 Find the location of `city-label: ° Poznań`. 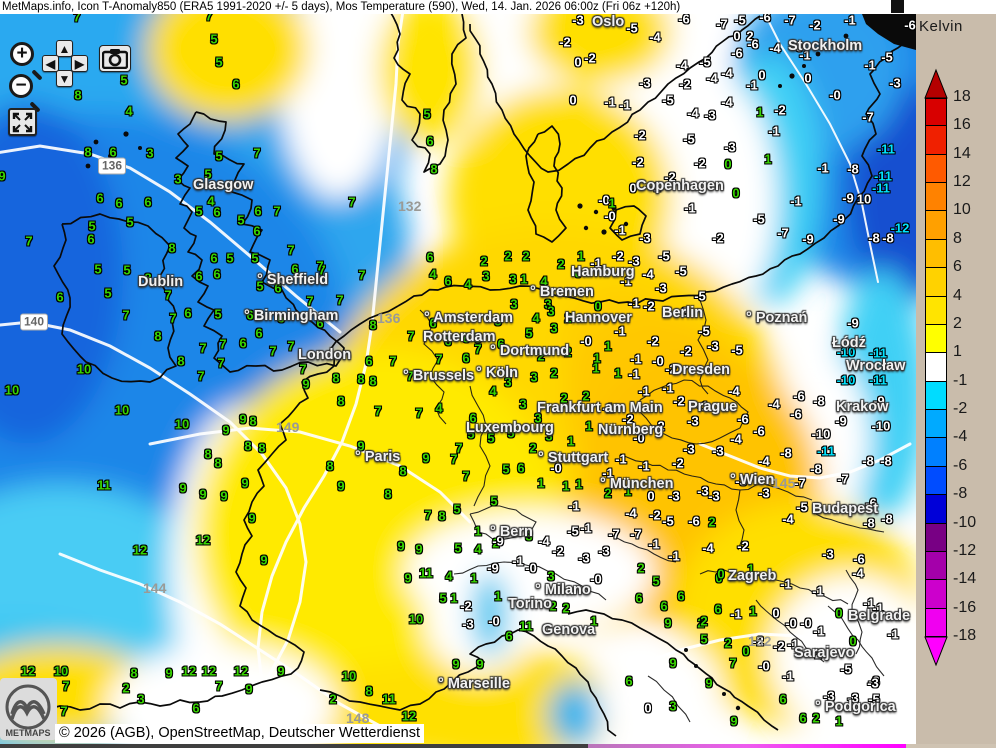

city-label: ° Poznań is located at coordinates (777, 318).